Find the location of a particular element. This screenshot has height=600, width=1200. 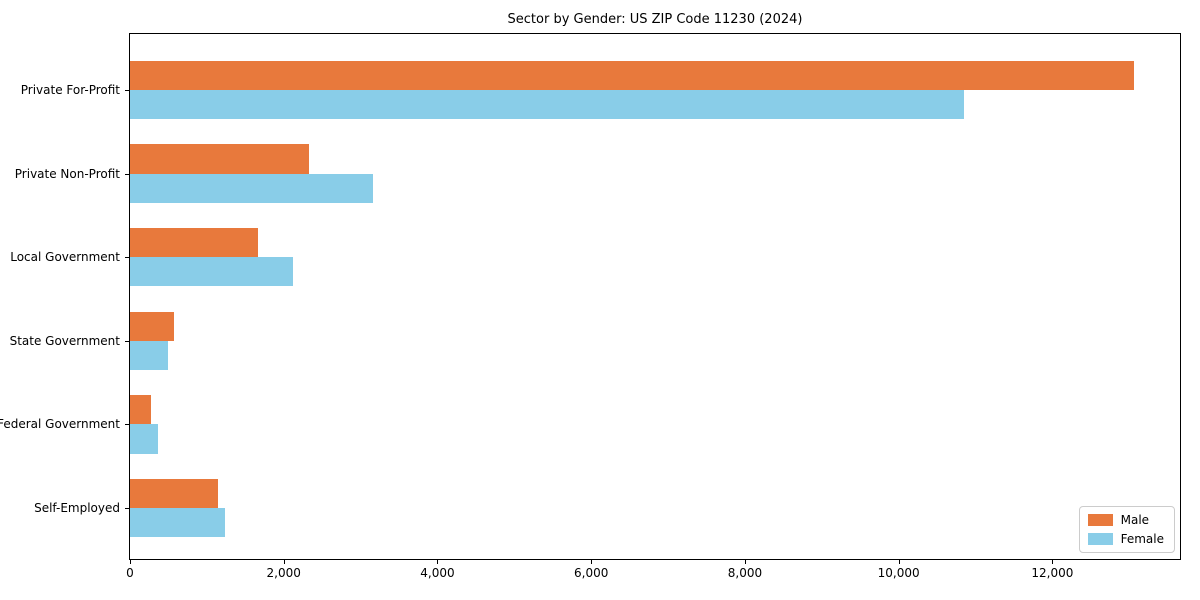

legend-entry-female: Female is located at coordinates (1125, 539).